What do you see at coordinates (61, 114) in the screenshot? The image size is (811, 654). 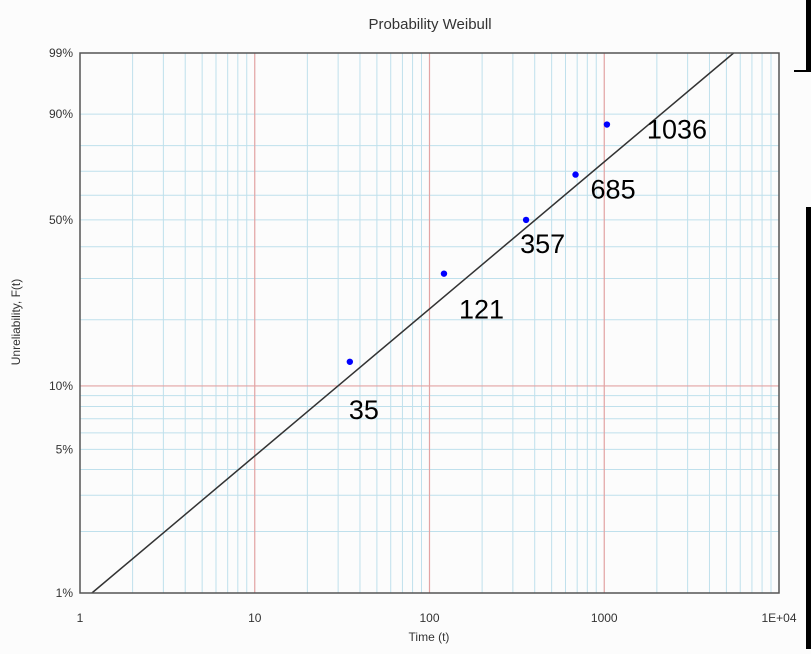 I see `y-tick-label: 90%` at bounding box center [61, 114].